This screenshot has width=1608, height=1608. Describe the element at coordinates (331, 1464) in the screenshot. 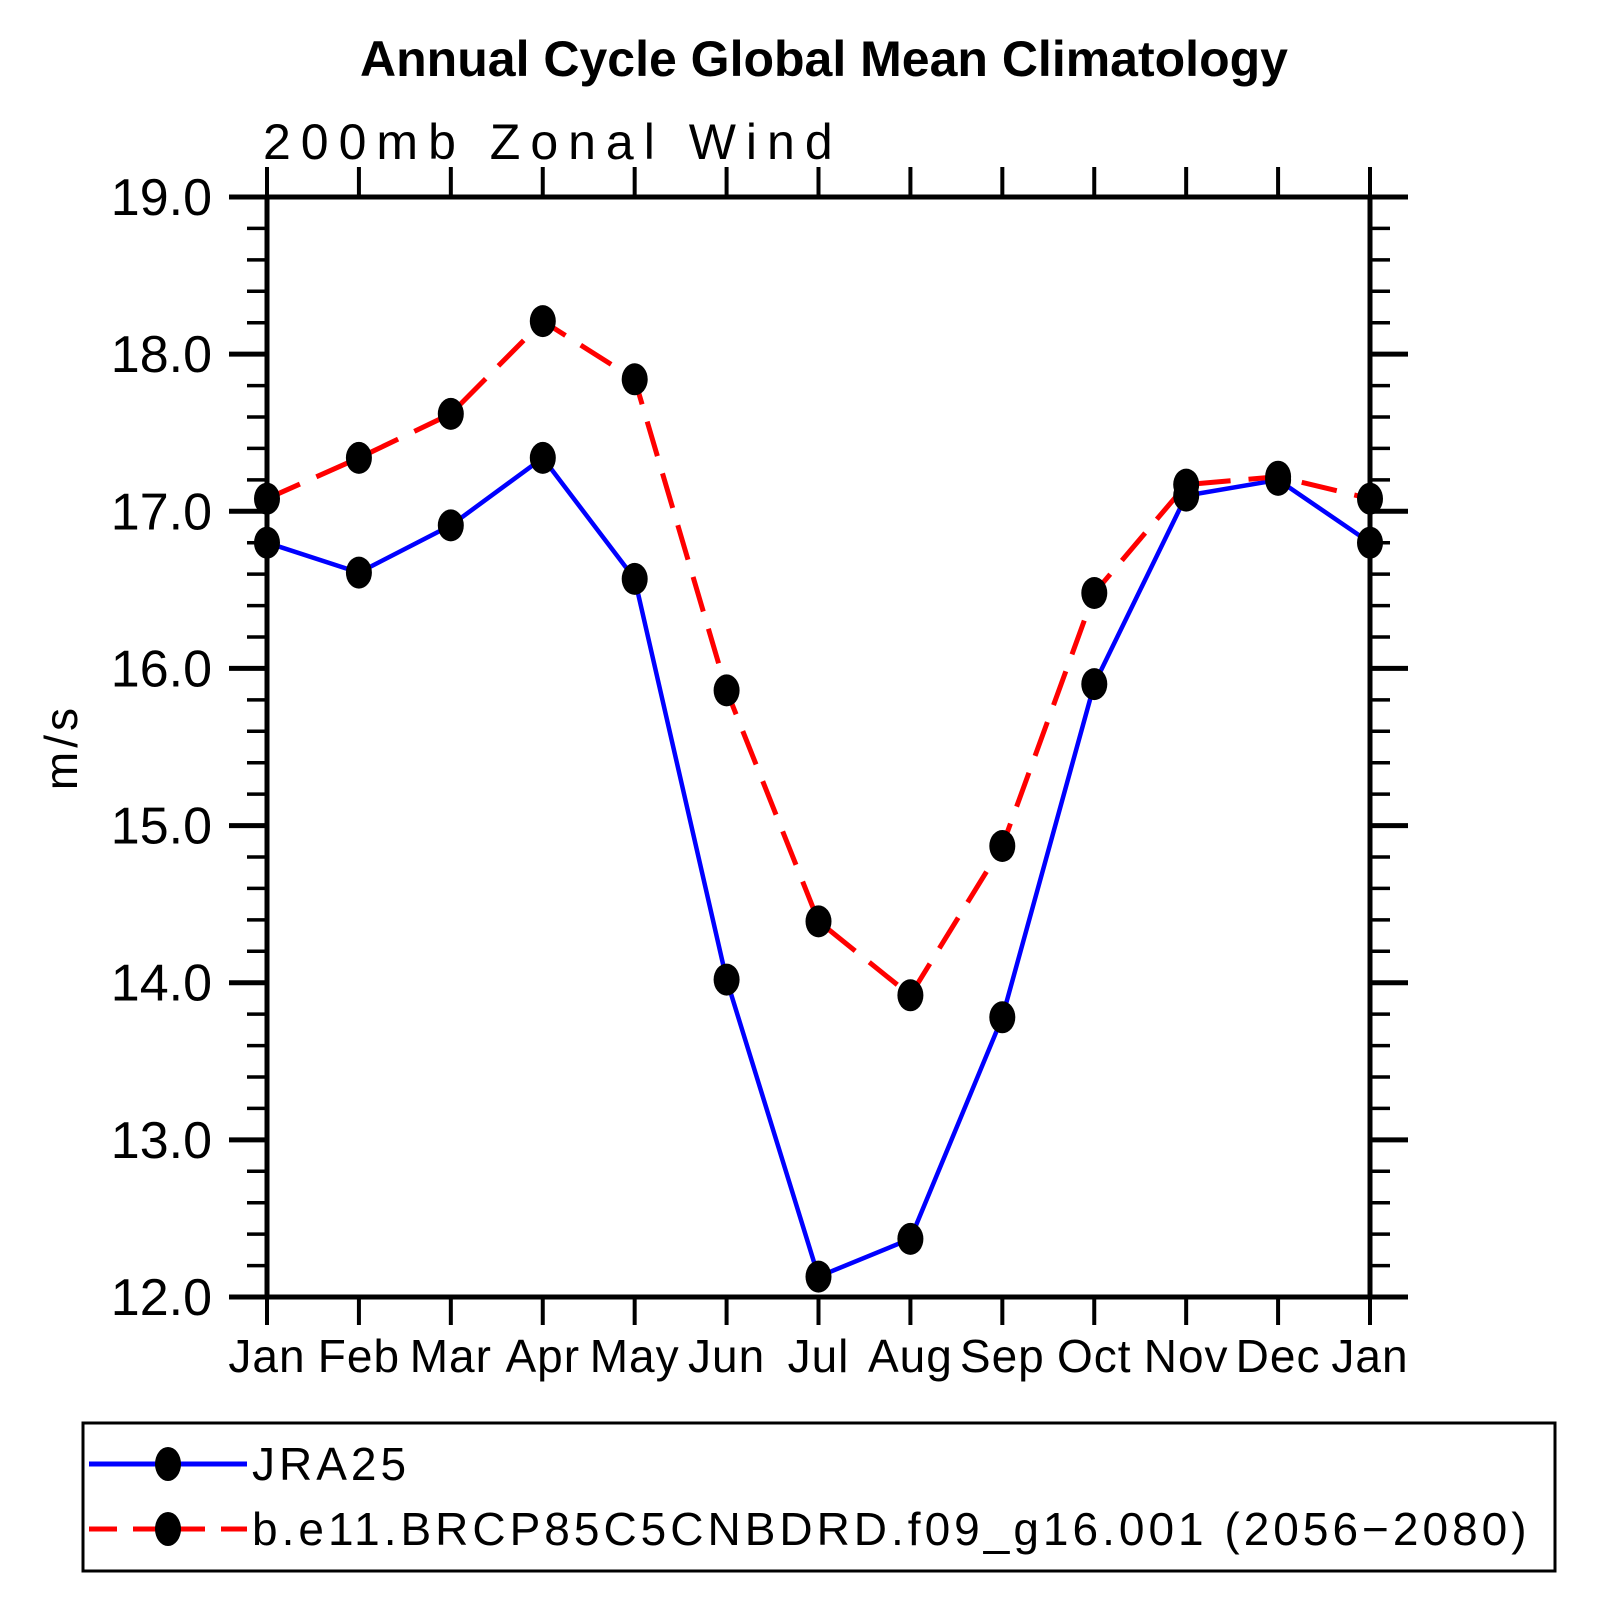

I see `legend-label-jra25: JRA25` at that location.